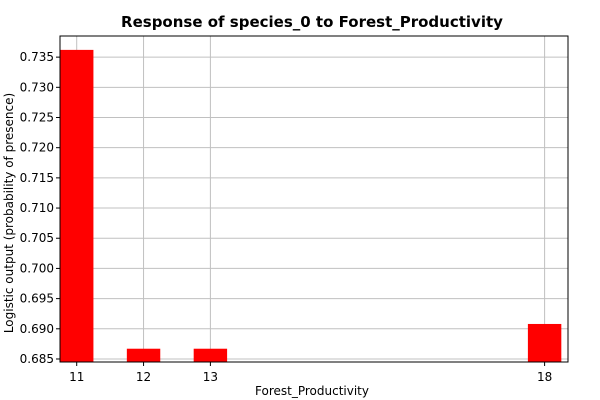 The image size is (600, 400). I want to click on y-tick-label: 0.710, so click(37, 208).